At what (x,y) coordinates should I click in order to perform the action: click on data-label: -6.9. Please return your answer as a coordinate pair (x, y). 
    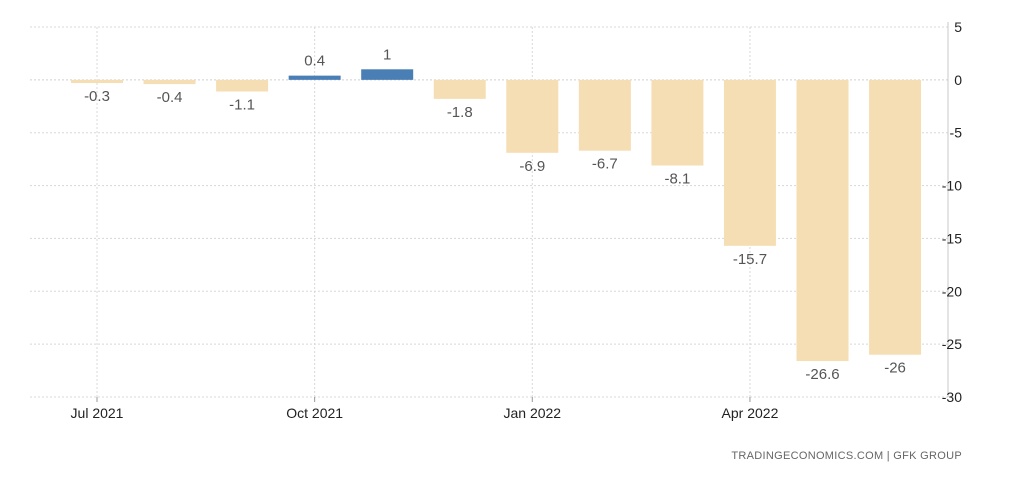
    Looking at the image, I should click on (532, 166).